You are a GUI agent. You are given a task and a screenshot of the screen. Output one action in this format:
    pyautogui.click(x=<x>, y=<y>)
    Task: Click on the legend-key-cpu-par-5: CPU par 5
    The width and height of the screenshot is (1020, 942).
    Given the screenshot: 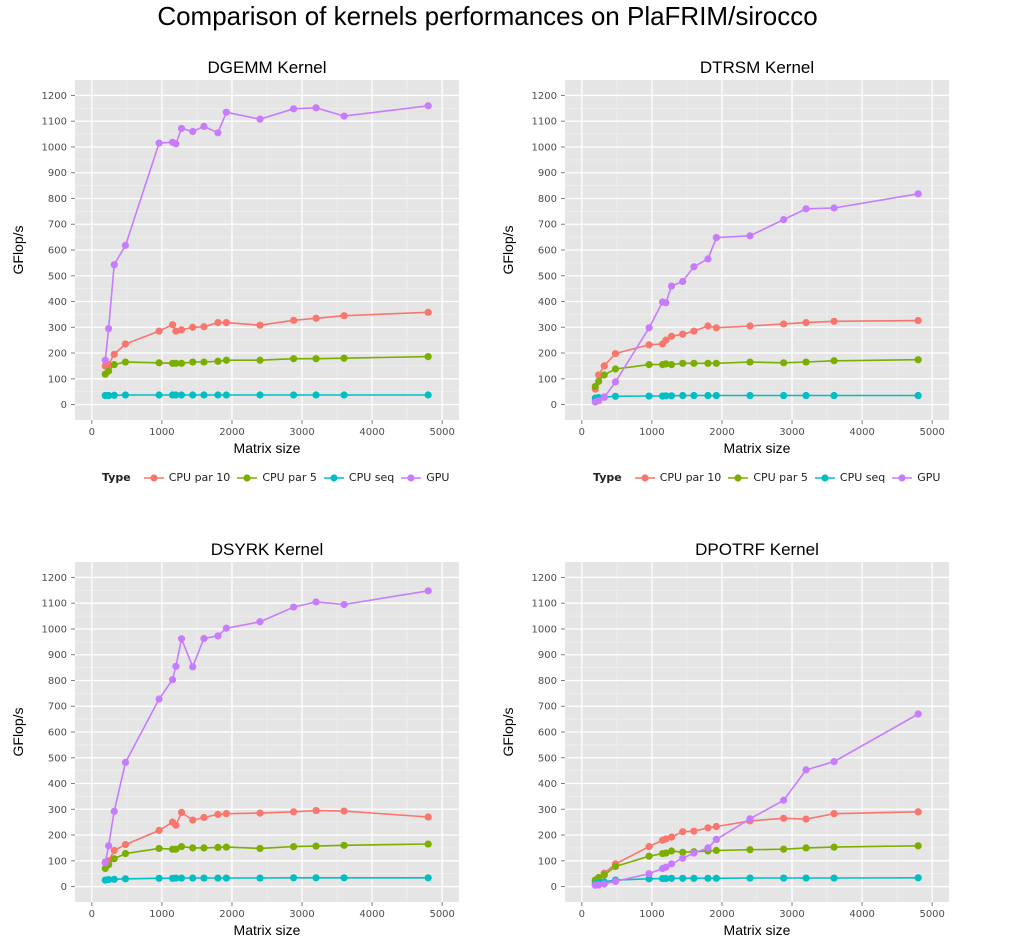 What is the action you would take?
    pyautogui.click(x=276, y=477)
    